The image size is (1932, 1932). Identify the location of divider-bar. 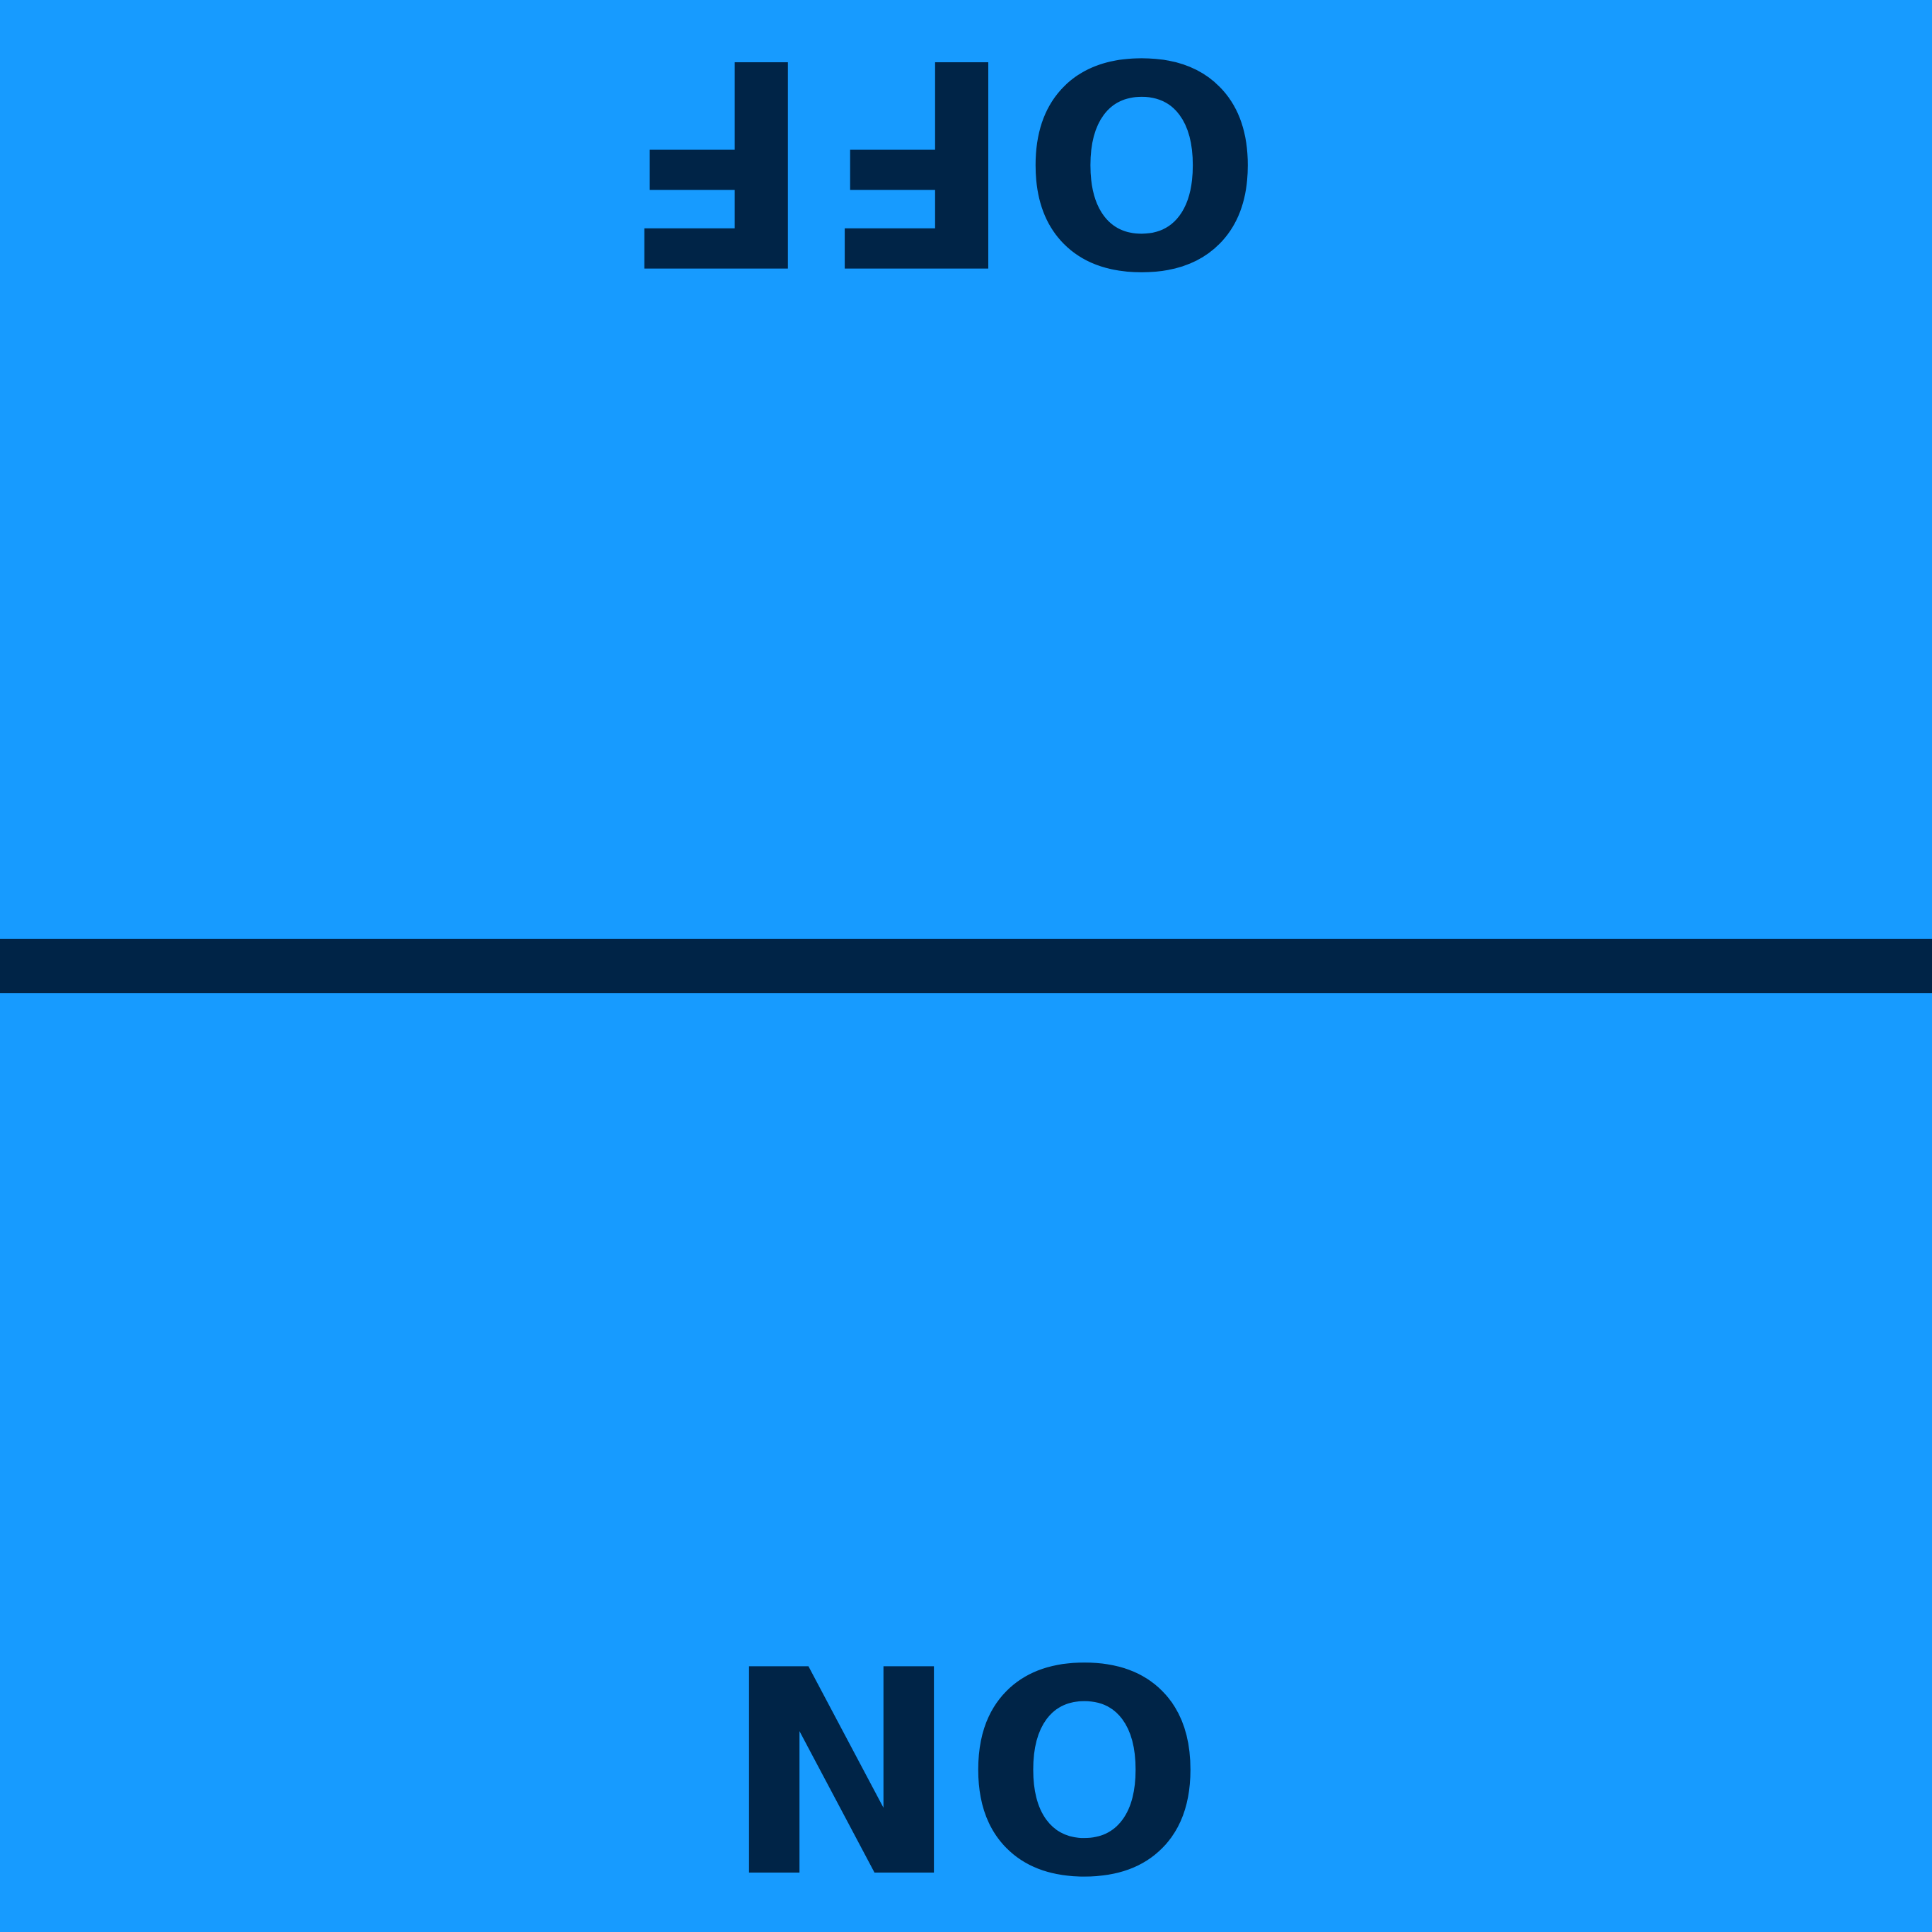
(966, 966).